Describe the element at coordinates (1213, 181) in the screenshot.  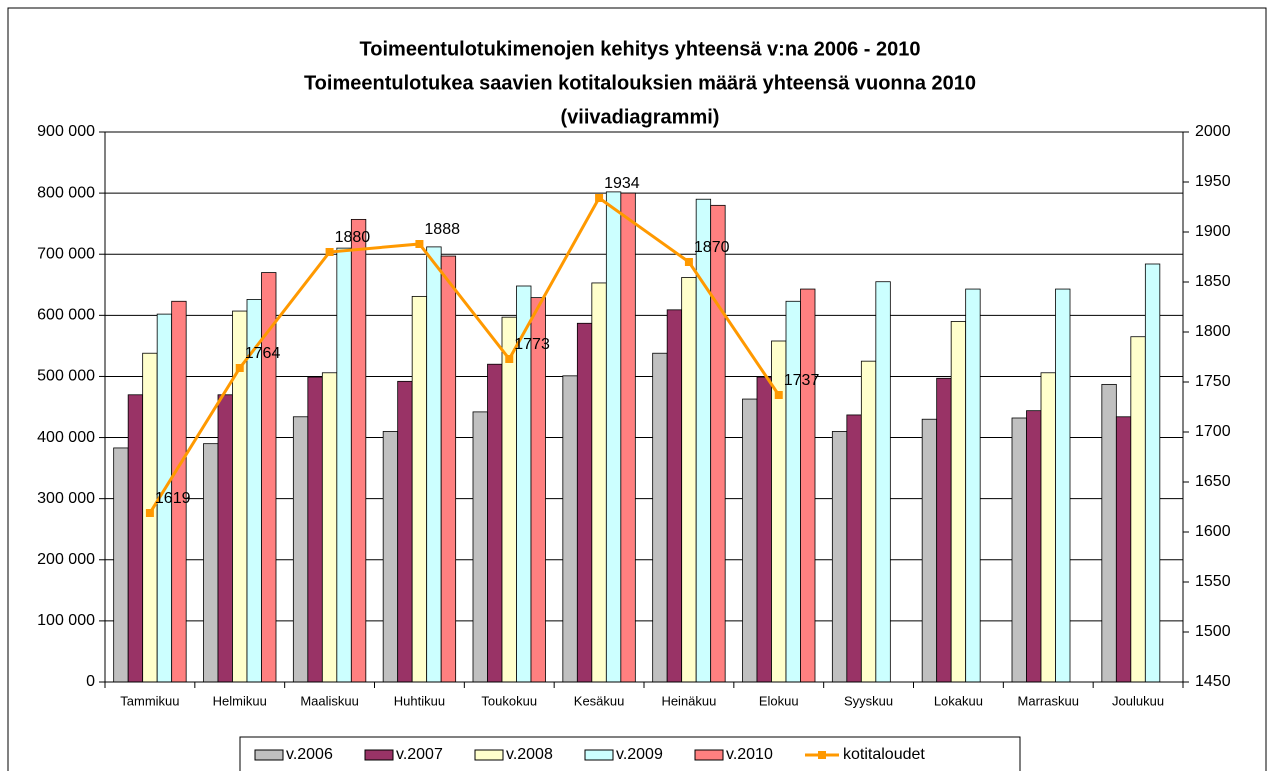
I see `y2-tick-label: 1950` at that location.